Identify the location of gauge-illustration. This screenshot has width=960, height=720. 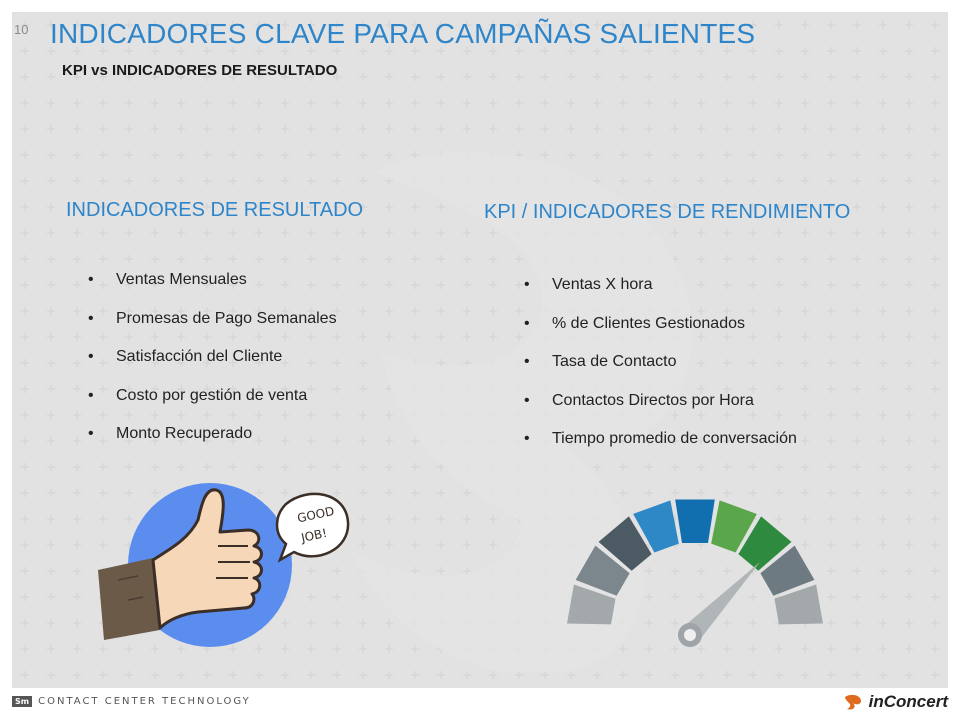
(695, 573).